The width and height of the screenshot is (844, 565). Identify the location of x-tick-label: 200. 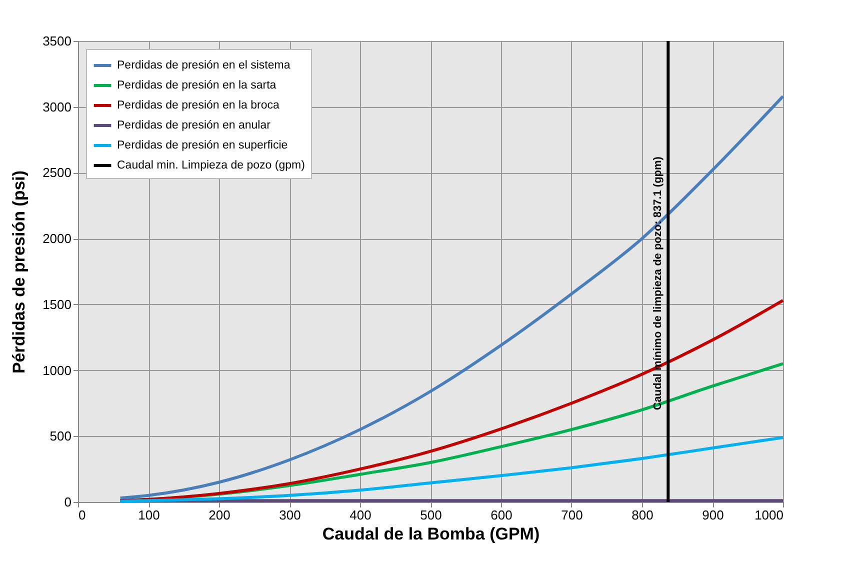
(219, 515).